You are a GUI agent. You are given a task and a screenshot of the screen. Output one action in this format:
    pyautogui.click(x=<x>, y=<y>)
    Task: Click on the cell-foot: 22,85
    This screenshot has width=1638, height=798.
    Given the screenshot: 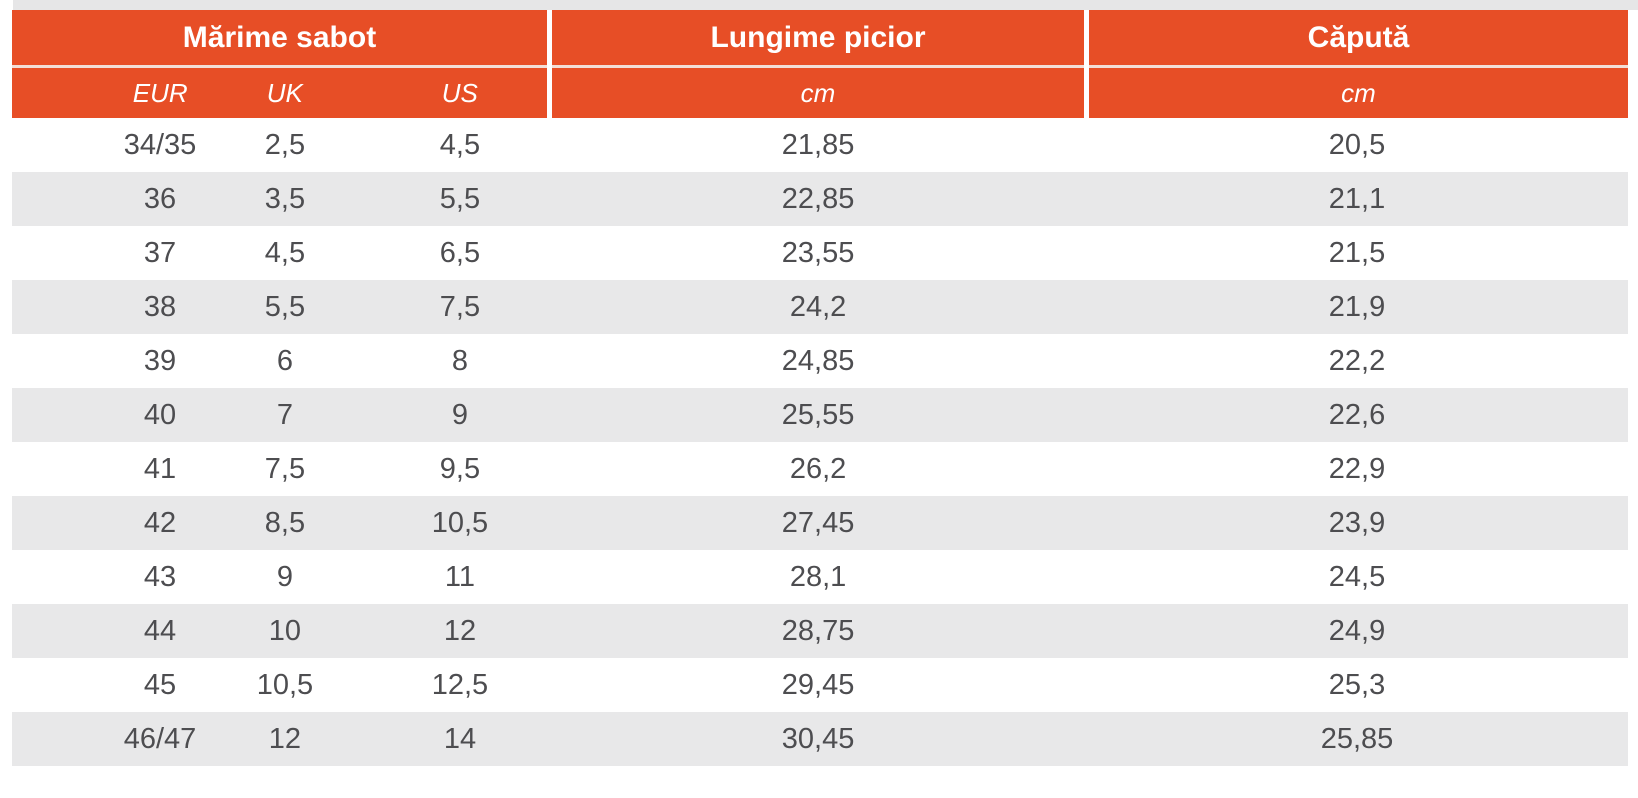 What is the action you would take?
    pyautogui.click(x=818, y=199)
    